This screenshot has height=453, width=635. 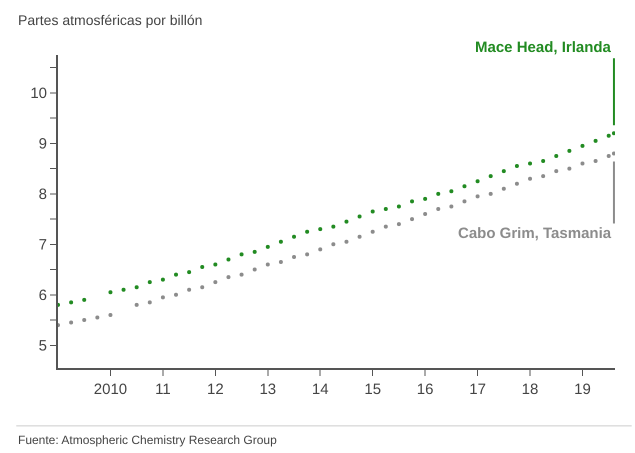 What do you see at coordinates (373, 389) in the screenshot?
I see `x-tick-label: 15` at bounding box center [373, 389].